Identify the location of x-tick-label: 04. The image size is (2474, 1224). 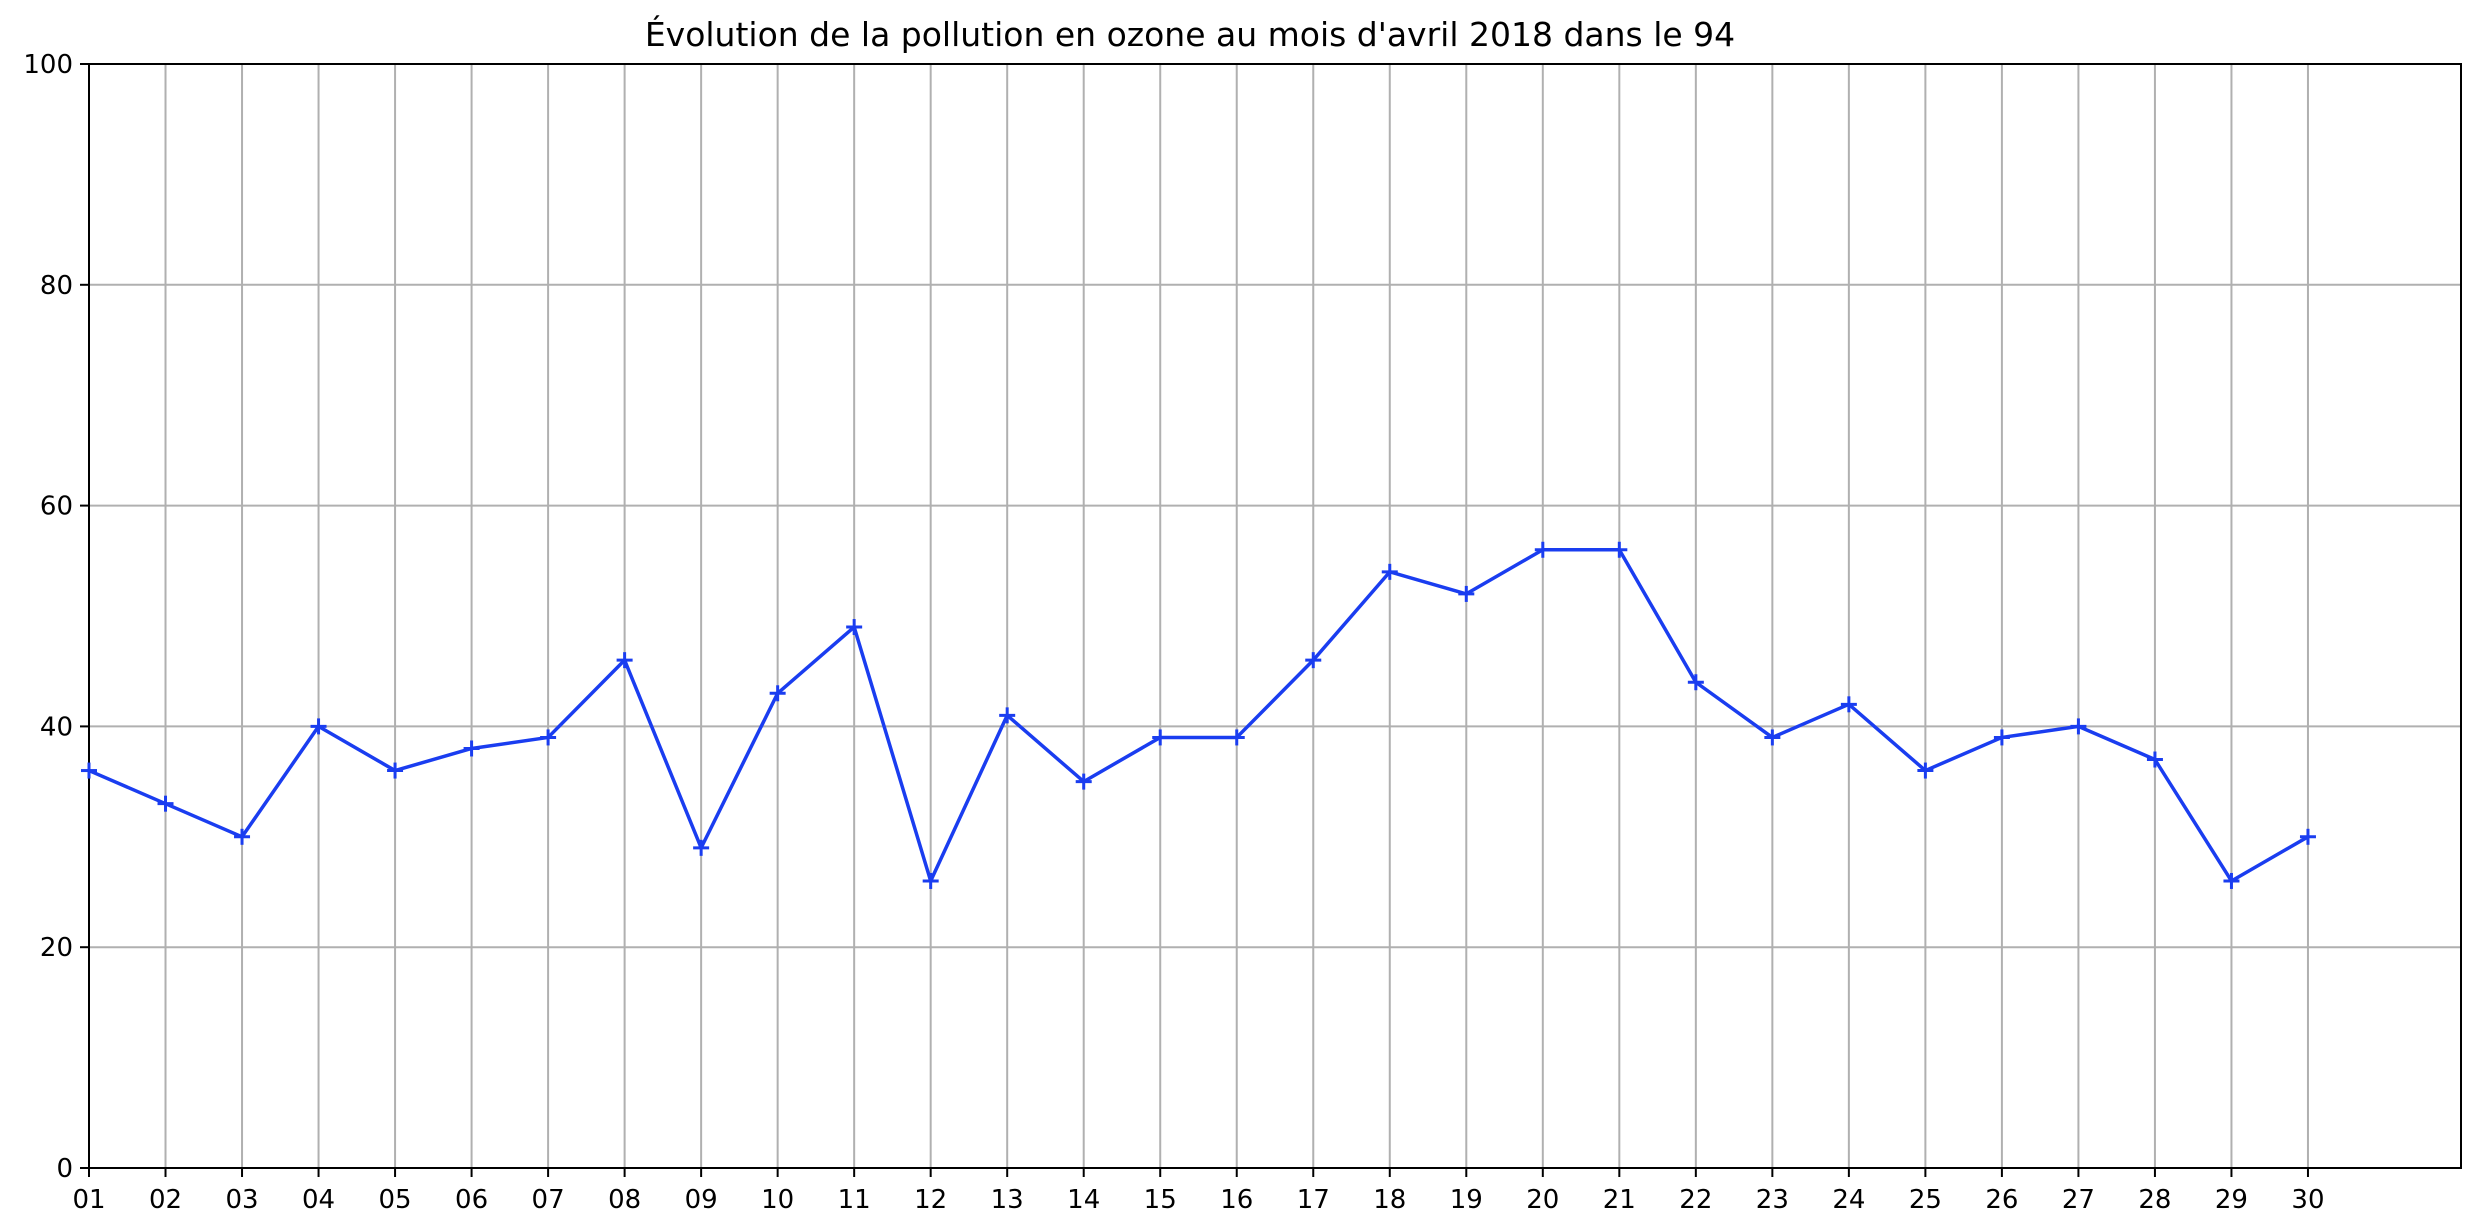
(318, 1200).